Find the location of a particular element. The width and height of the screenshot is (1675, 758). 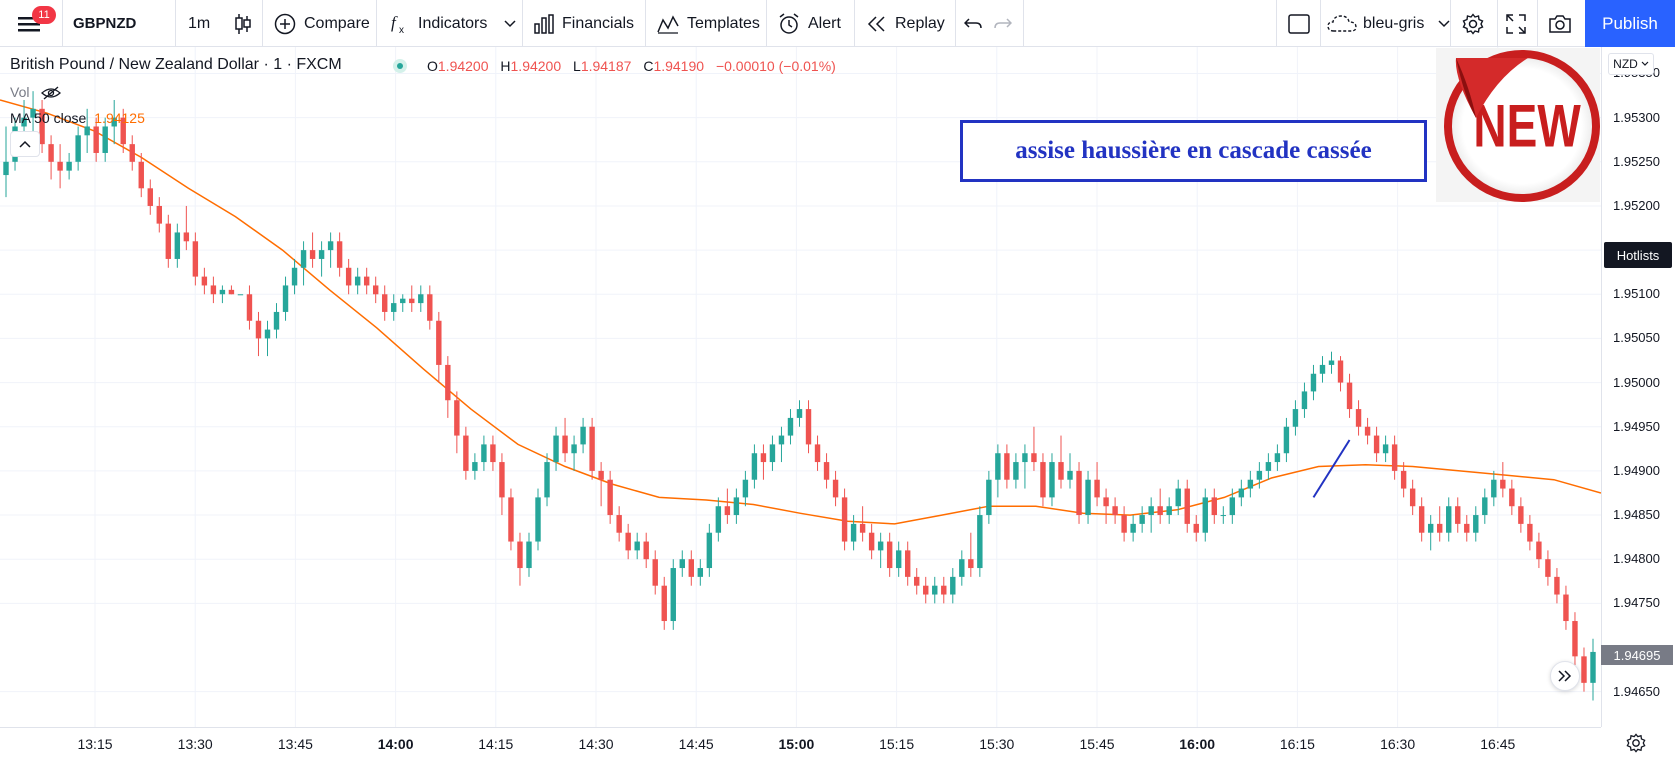

financials-button: Financials is located at coordinates (584, 23).